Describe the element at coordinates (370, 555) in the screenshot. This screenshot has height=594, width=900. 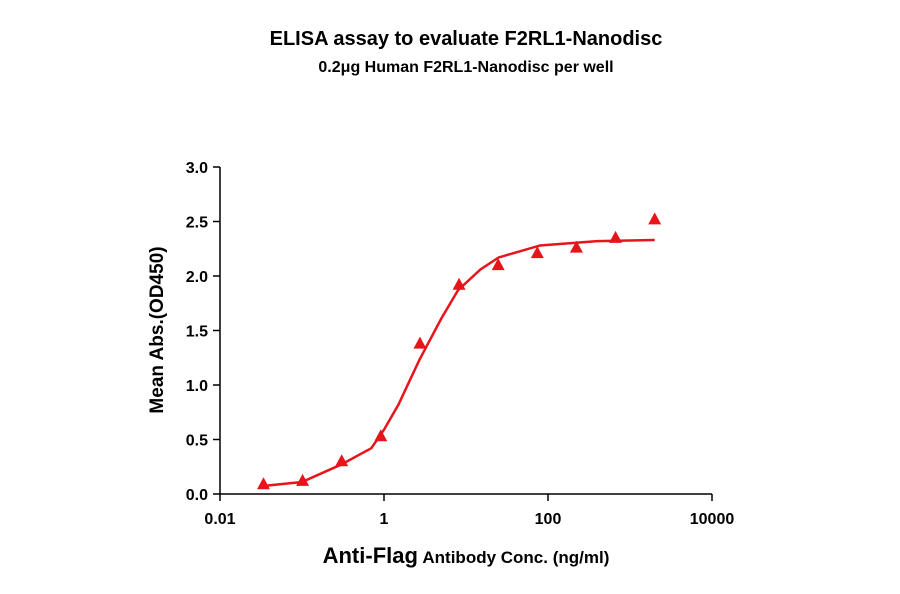
I see `x-axis-label-main: Anti-Flag` at that location.